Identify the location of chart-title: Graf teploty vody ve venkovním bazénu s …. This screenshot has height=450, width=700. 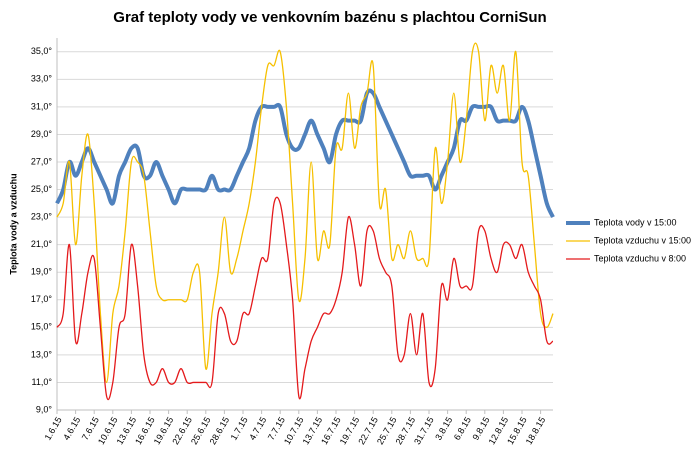
(329, 17).